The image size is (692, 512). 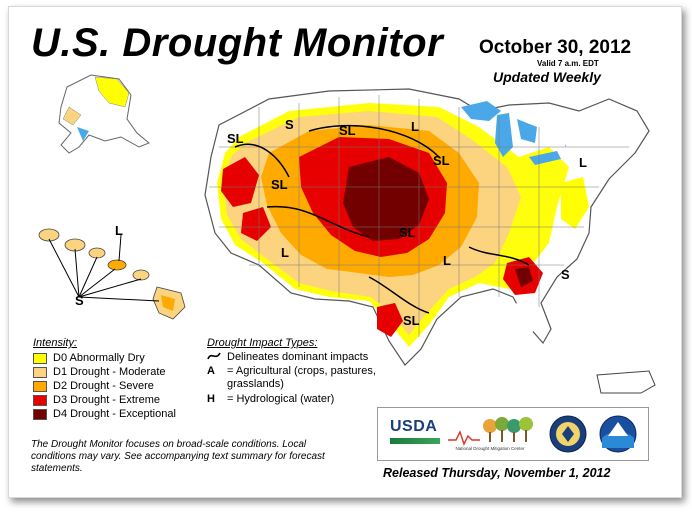 What do you see at coordinates (298, 357) in the screenshot?
I see `impact-line-label: Delineates dominant impacts` at bounding box center [298, 357].